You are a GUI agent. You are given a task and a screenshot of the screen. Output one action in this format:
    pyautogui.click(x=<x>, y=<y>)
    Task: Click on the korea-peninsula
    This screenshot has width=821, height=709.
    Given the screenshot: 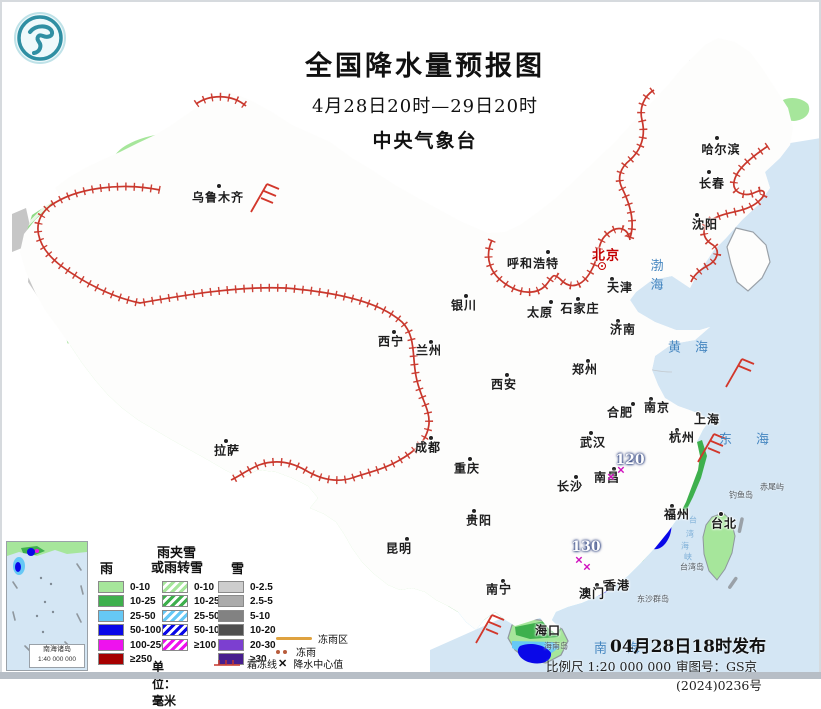 What is the action you would take?
    pyautogui.click(x=748, y=259)
    